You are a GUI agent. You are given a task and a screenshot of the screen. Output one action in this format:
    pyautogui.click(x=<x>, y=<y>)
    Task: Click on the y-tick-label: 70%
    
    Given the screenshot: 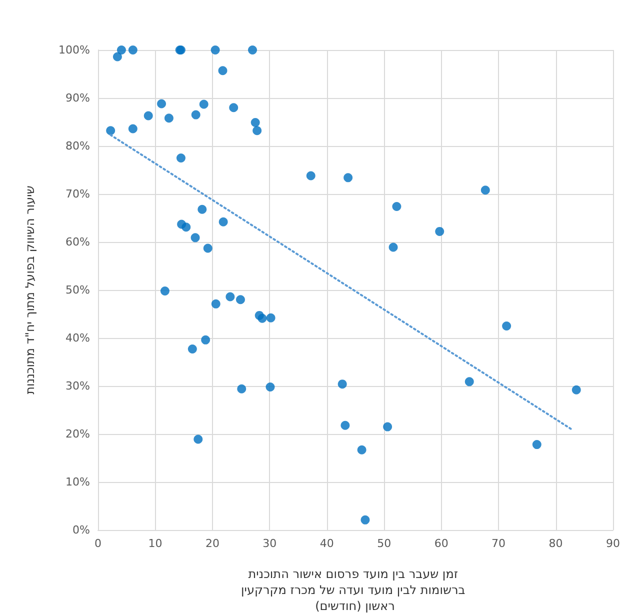 What is the action you would take?
    pyautogui.click(x=78, y=194)
    